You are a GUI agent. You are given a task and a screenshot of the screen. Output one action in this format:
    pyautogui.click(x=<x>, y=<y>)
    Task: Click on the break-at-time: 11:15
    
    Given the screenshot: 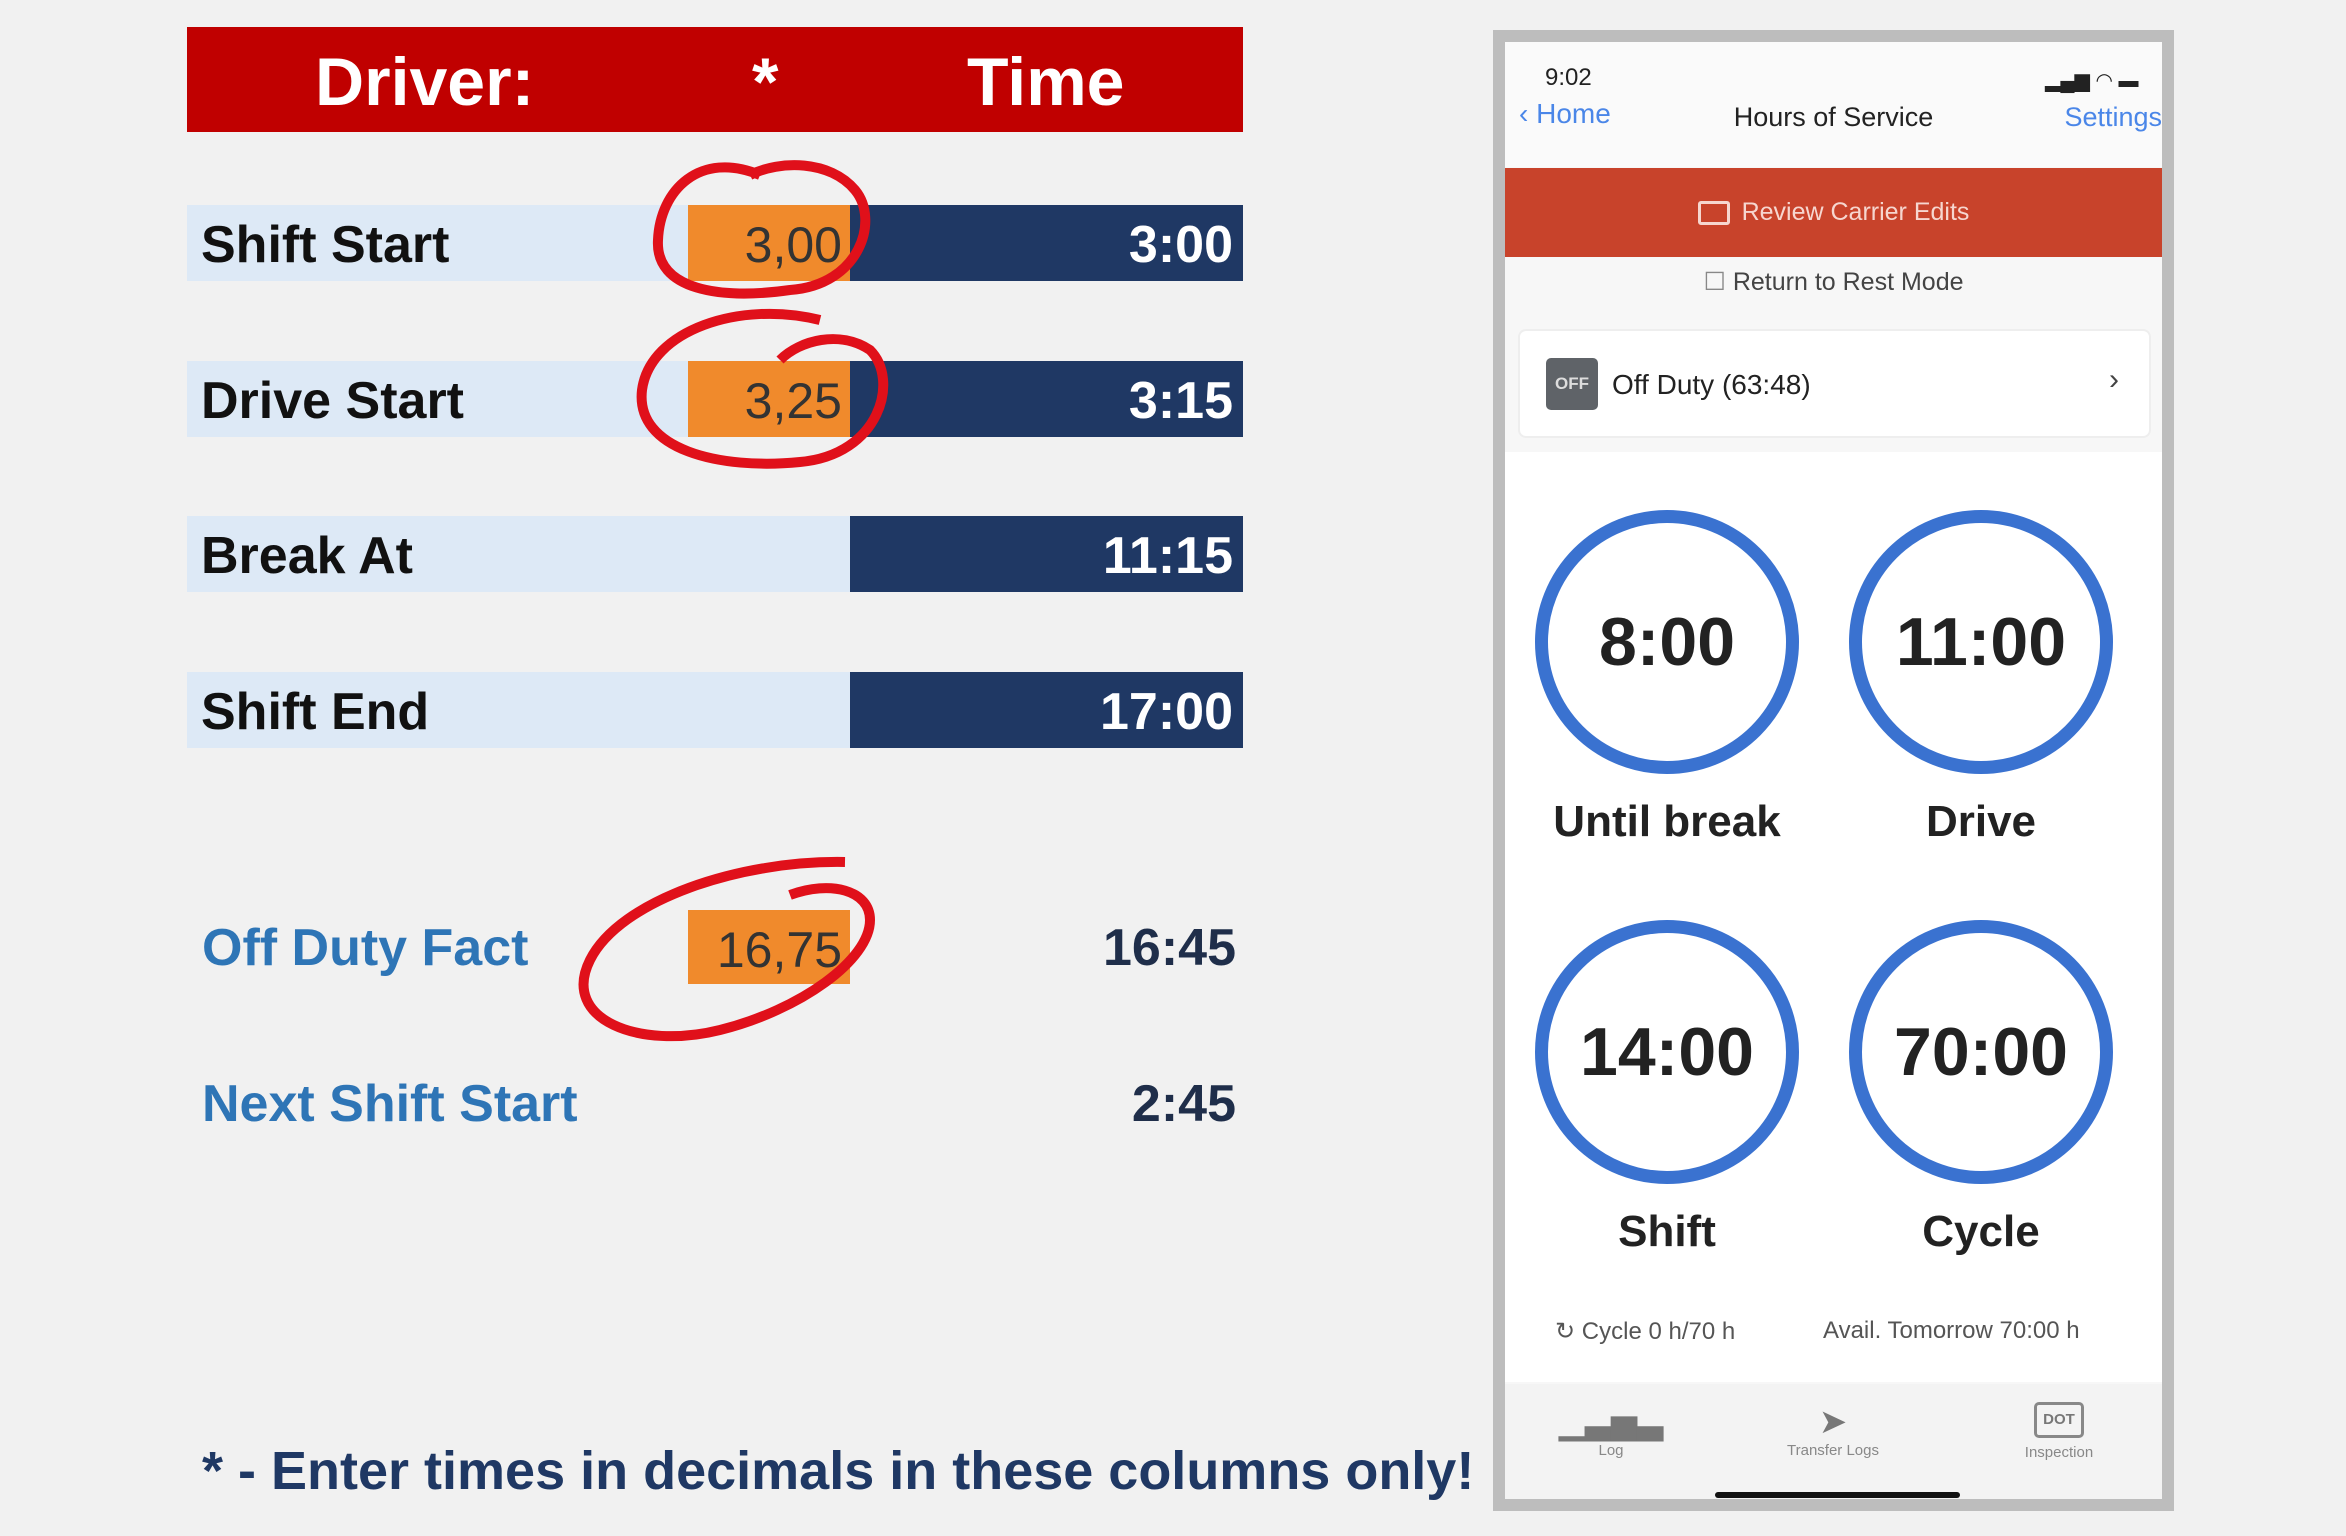 What is the action you would take?
    pyautogui.click(x=1046, y=554)
    